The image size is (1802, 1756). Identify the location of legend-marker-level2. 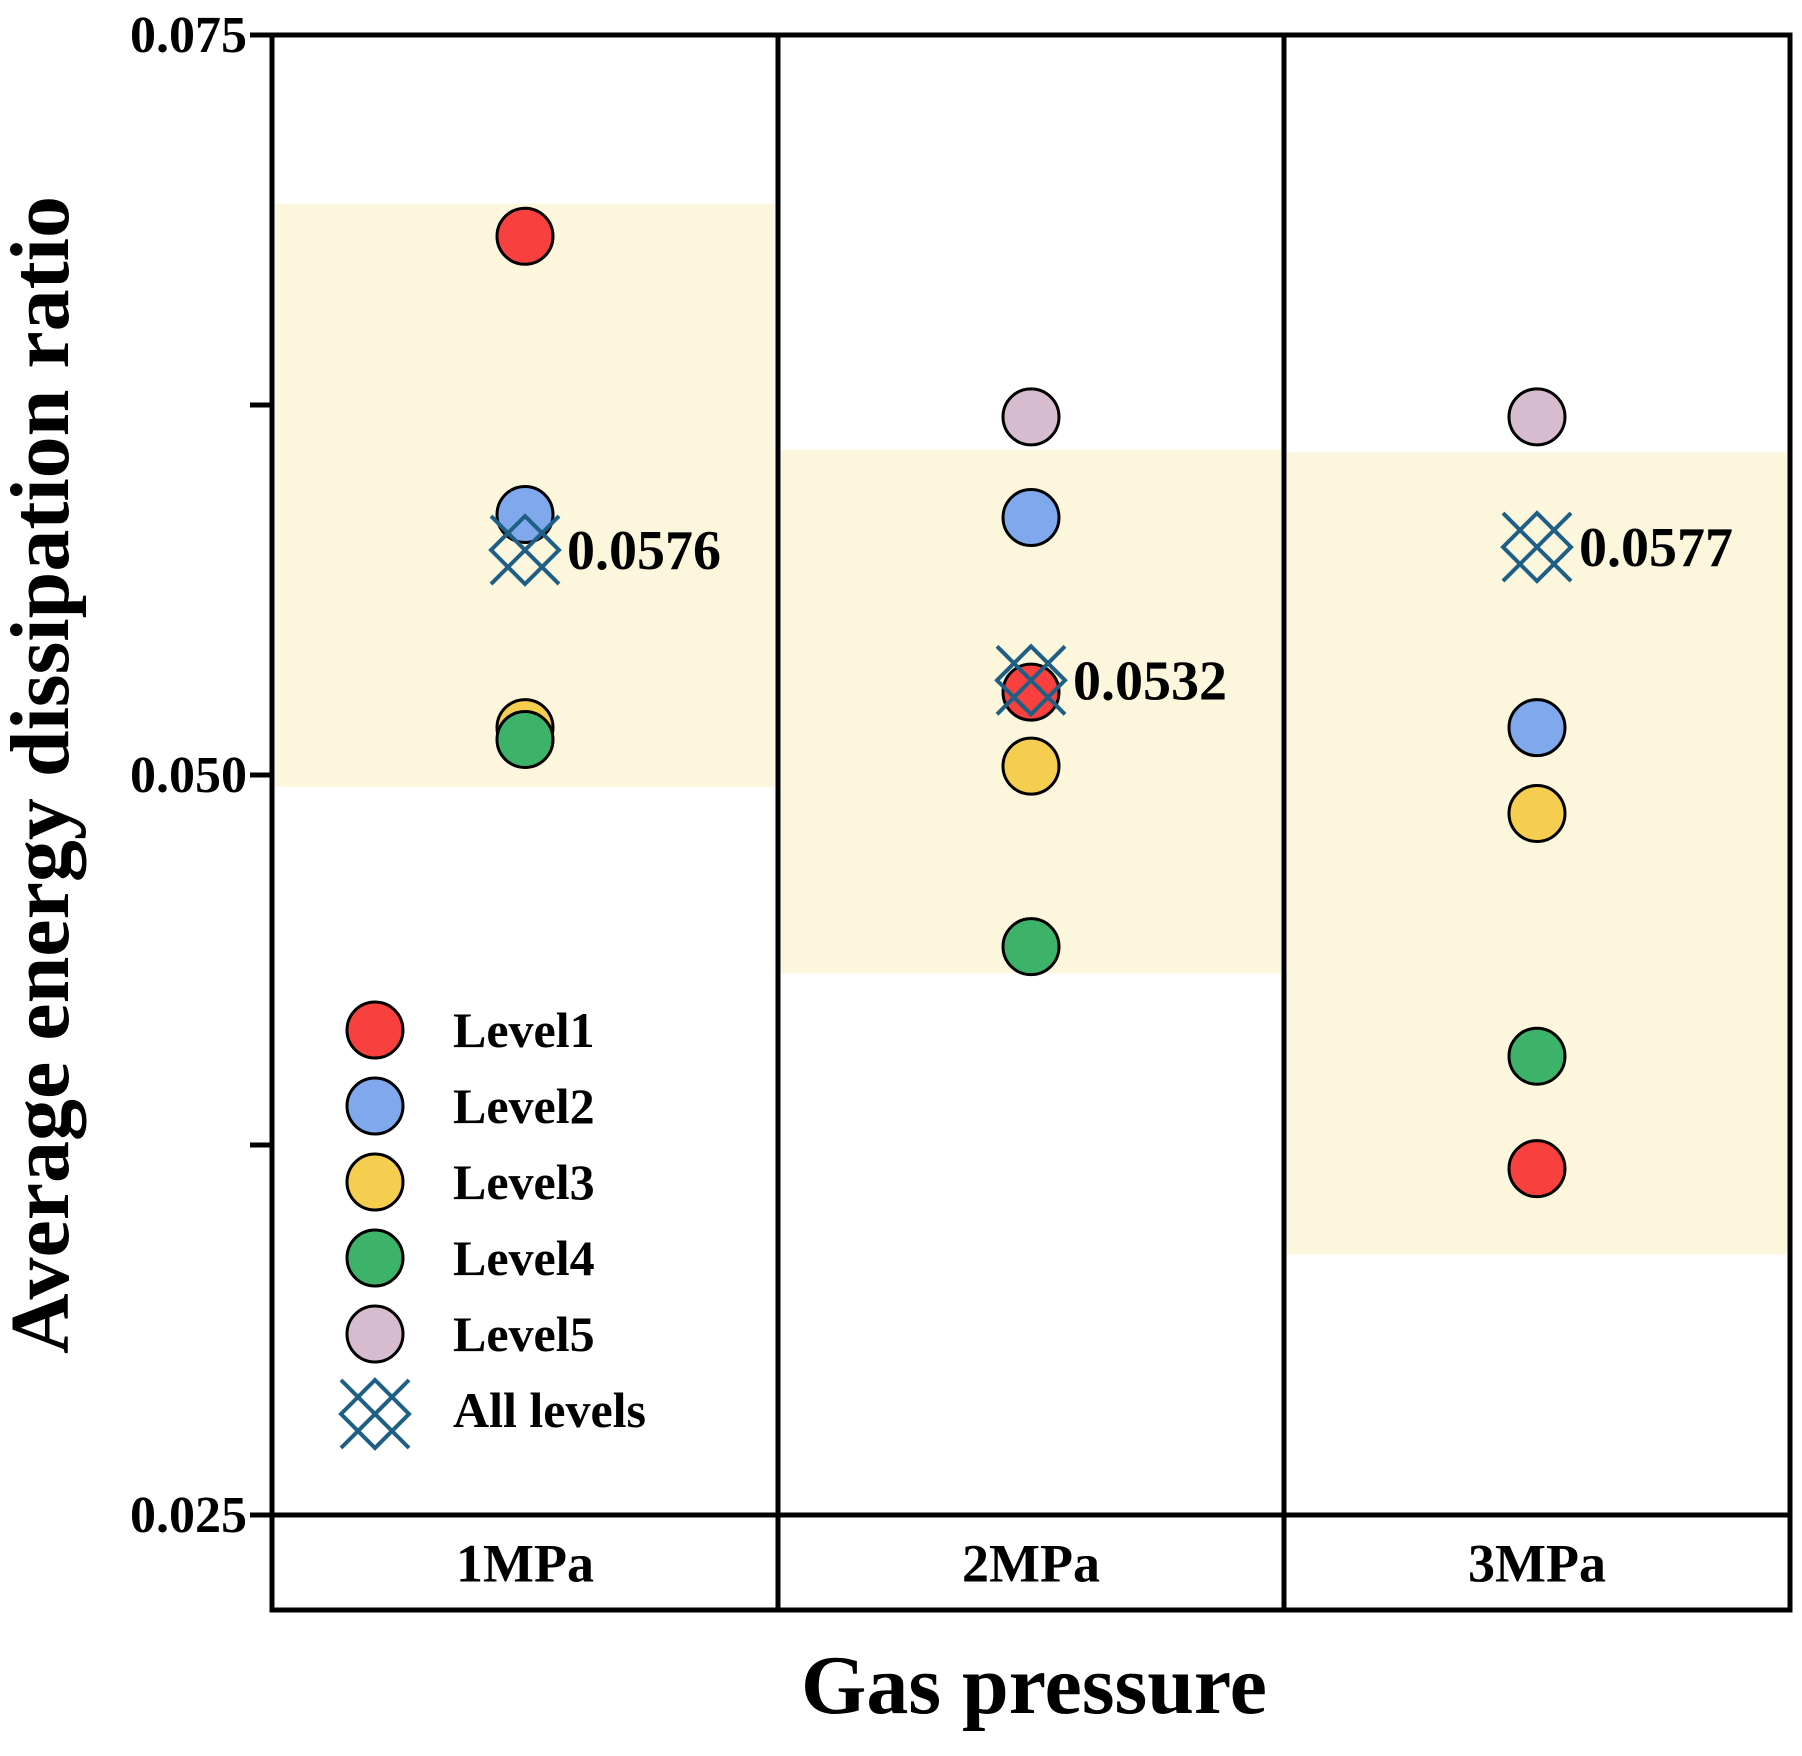
(375, 1106).